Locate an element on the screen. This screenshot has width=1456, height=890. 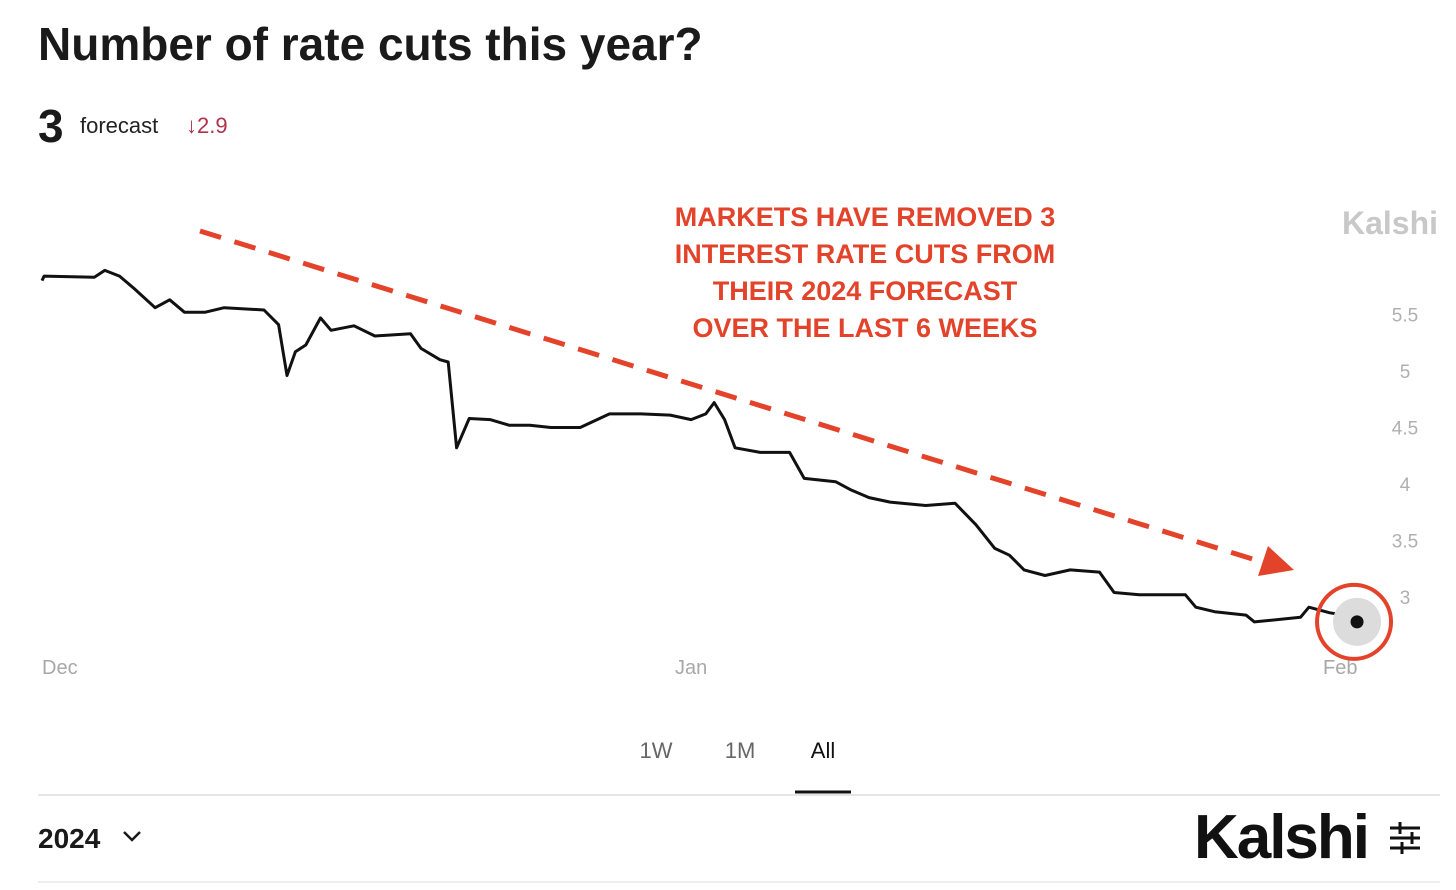
chevron is located at coordinates (132, 836).